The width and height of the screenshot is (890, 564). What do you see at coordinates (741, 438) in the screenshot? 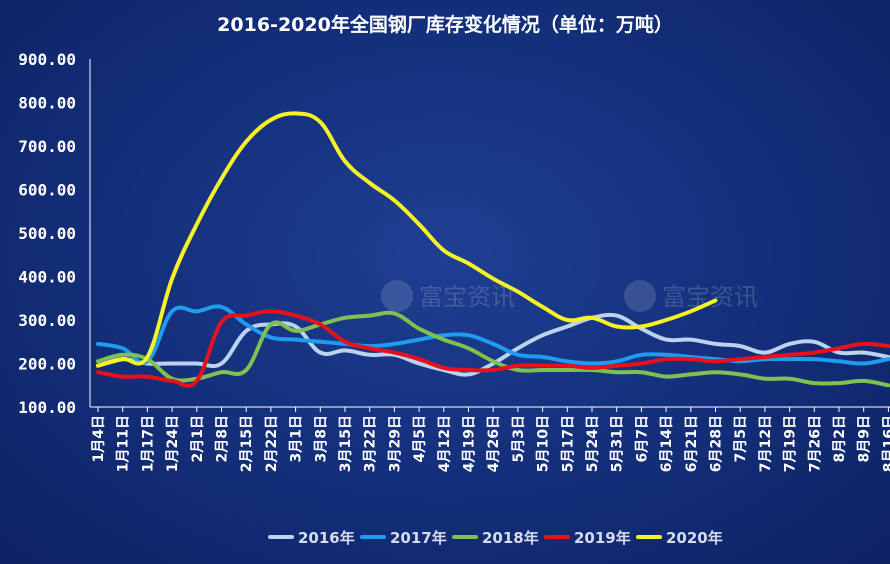
I see `x-tick-label: 7月5日` at bounding box center [741, 438].